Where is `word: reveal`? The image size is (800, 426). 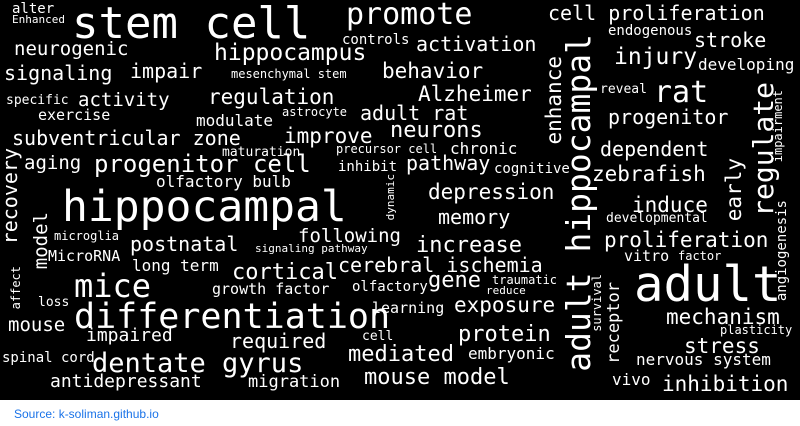 word: reveal is located at coordinates (623, 89).